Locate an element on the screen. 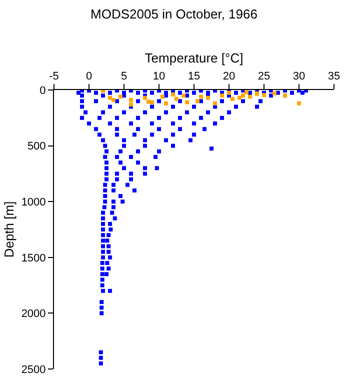 Image resolution: width=348 pixels, height=384 pixels. y-tick-label: 500 is located at coordinates (36, 146).